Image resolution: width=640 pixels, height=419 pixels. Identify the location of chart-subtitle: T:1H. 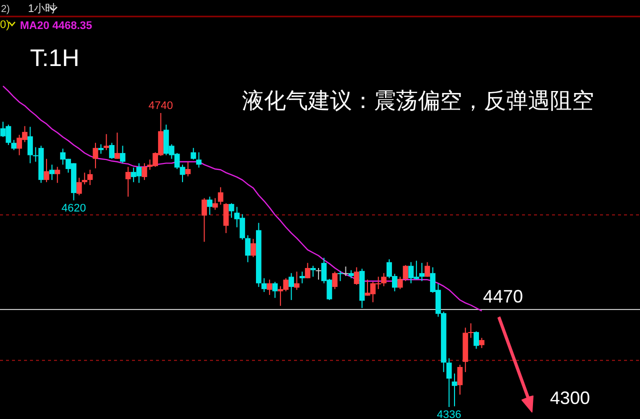
(55, 58).